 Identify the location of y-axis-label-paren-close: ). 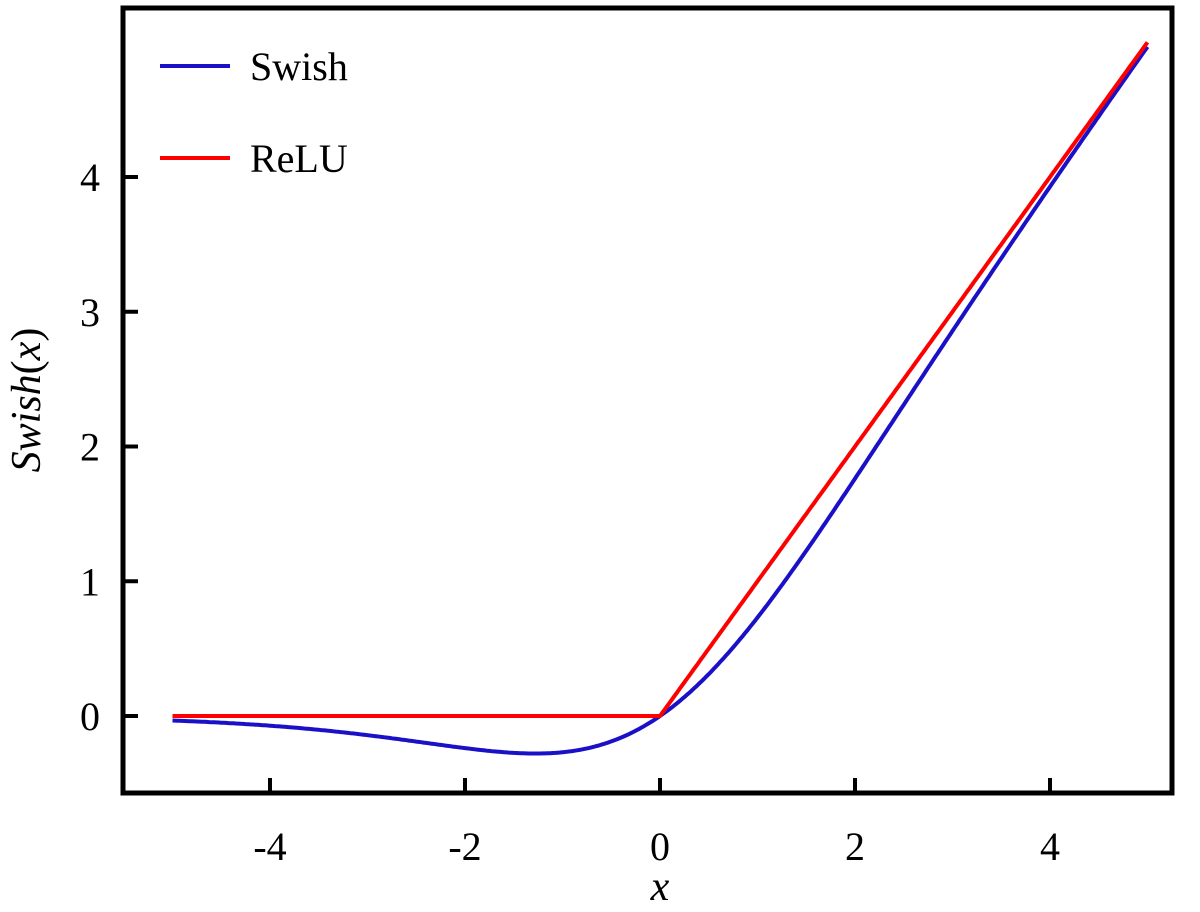
(27, 335).